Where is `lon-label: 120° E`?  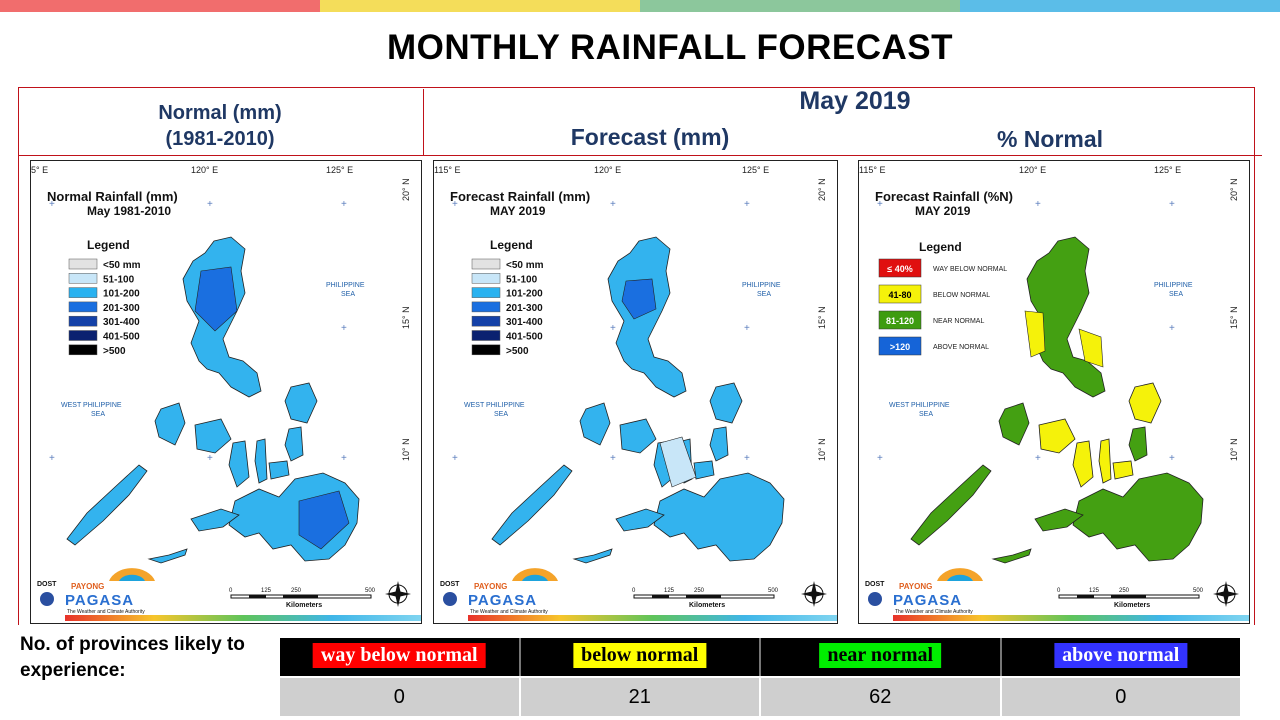 lon-label: 120° E is located at coordinates (1032, 170).